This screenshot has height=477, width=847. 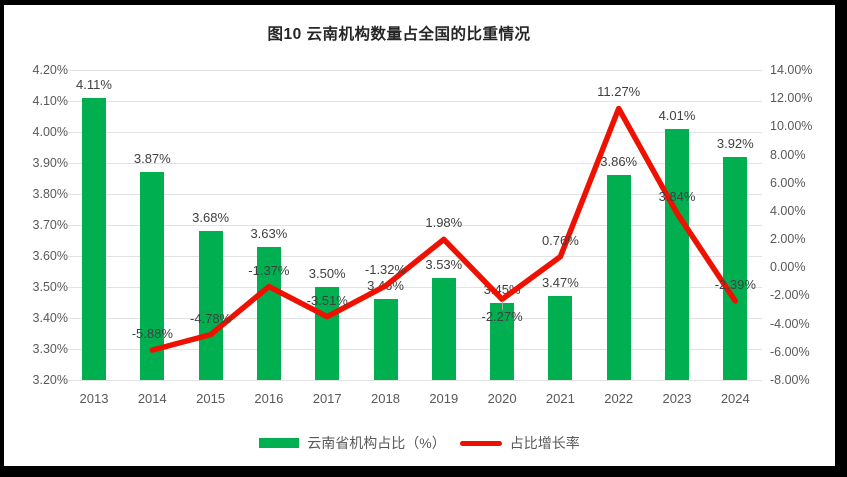 What do you see at coordinates (152, 398) in the screenshot?
I see `x-axis-label: 2014` at bounding box center [152, 398].